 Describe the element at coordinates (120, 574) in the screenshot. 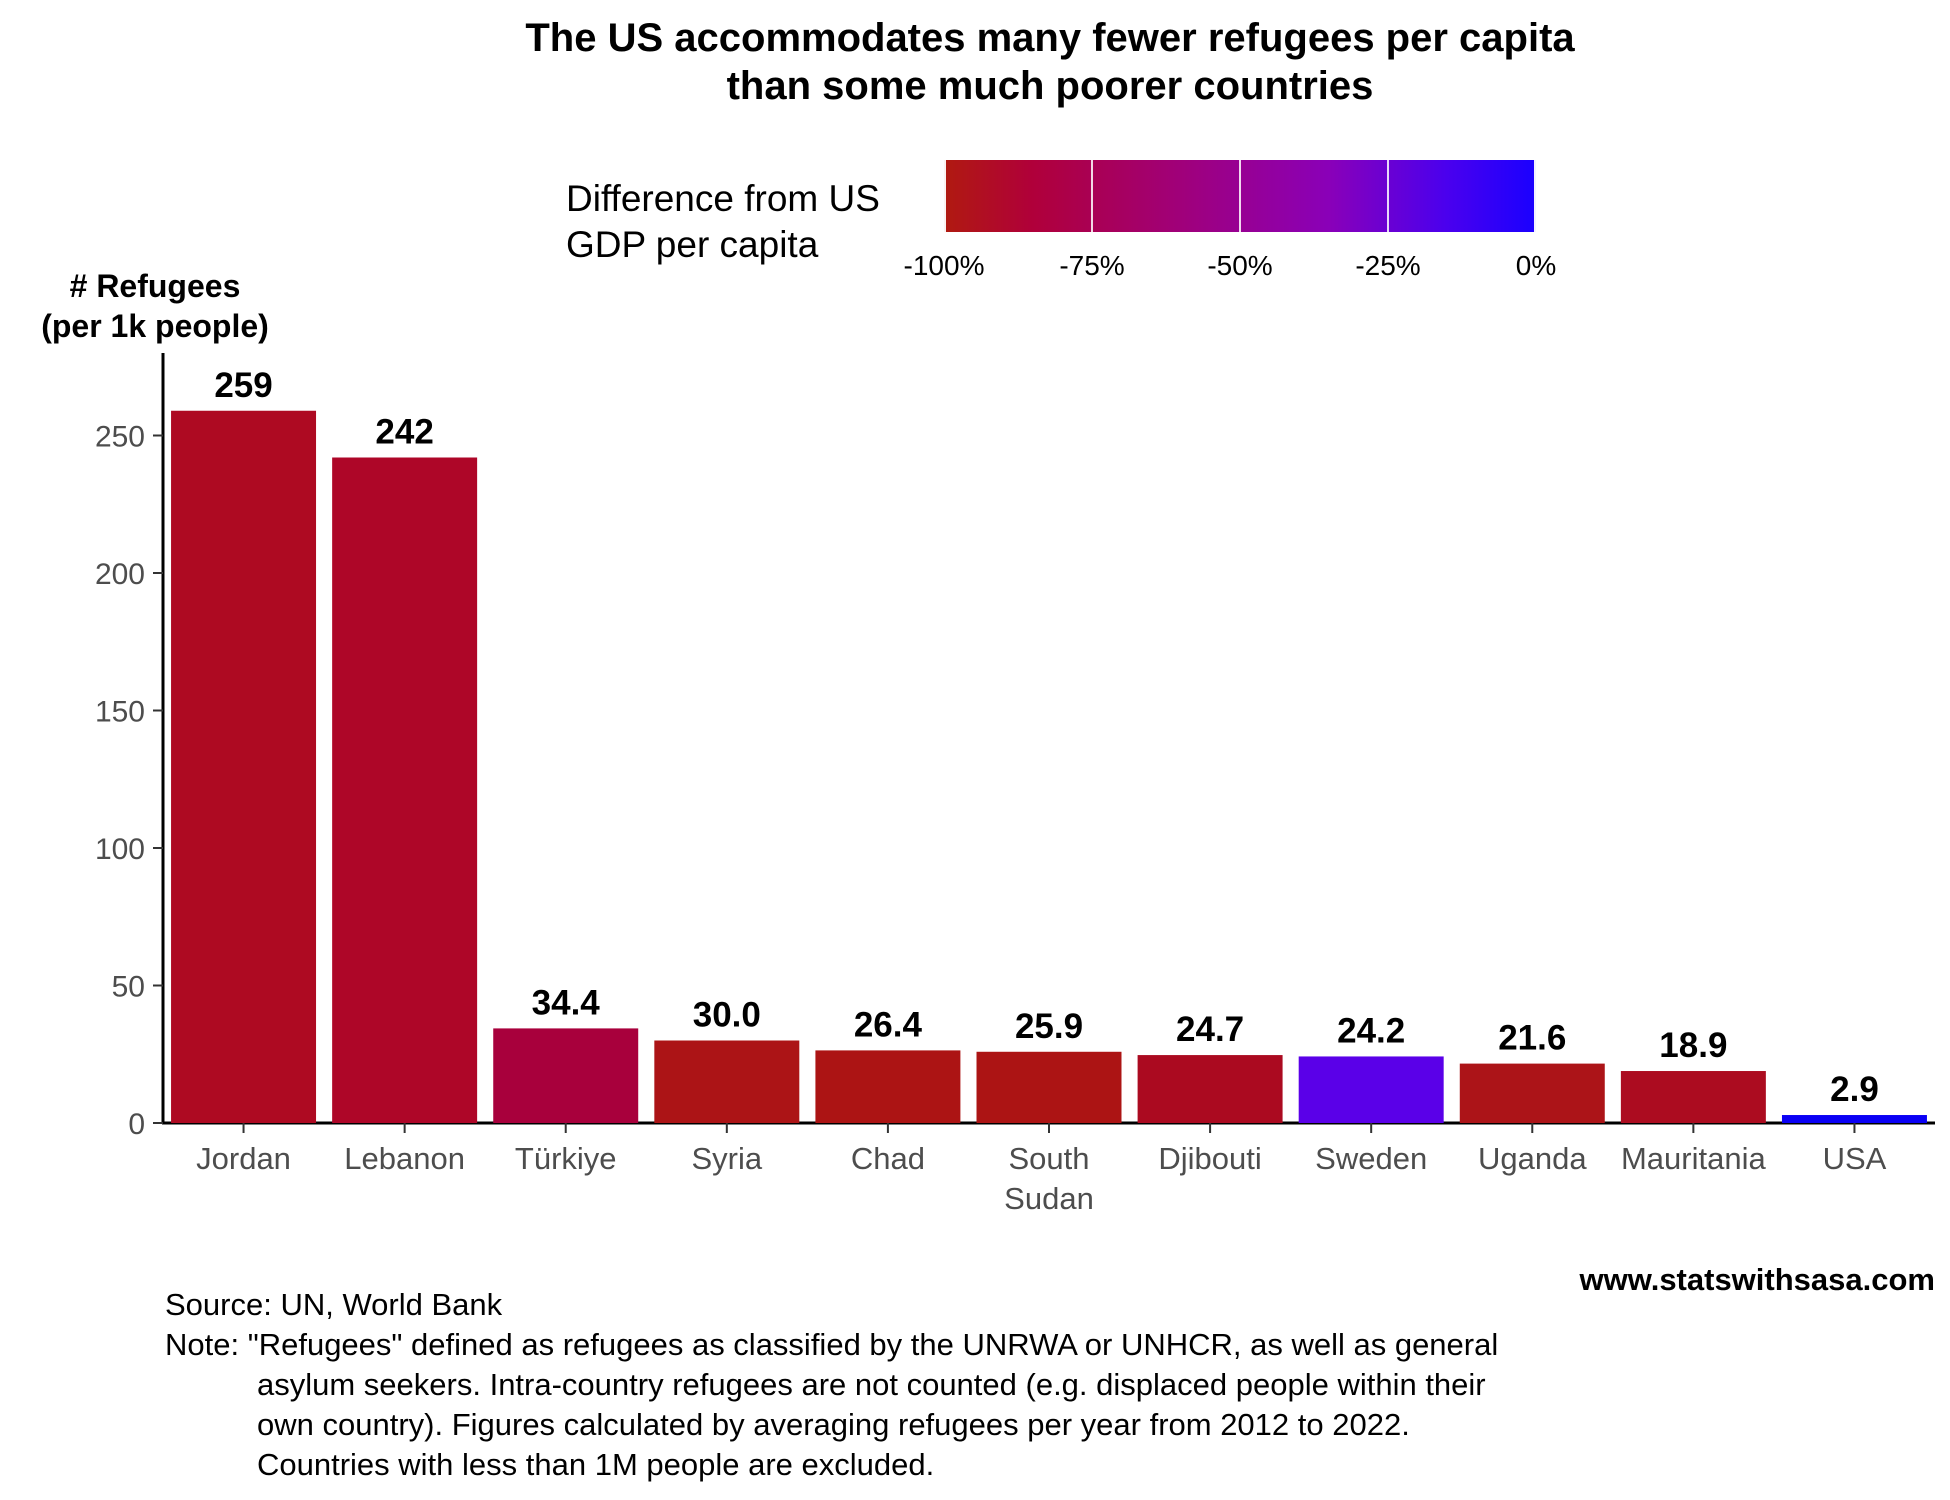

I see `y-tick-label: 200` at that location.